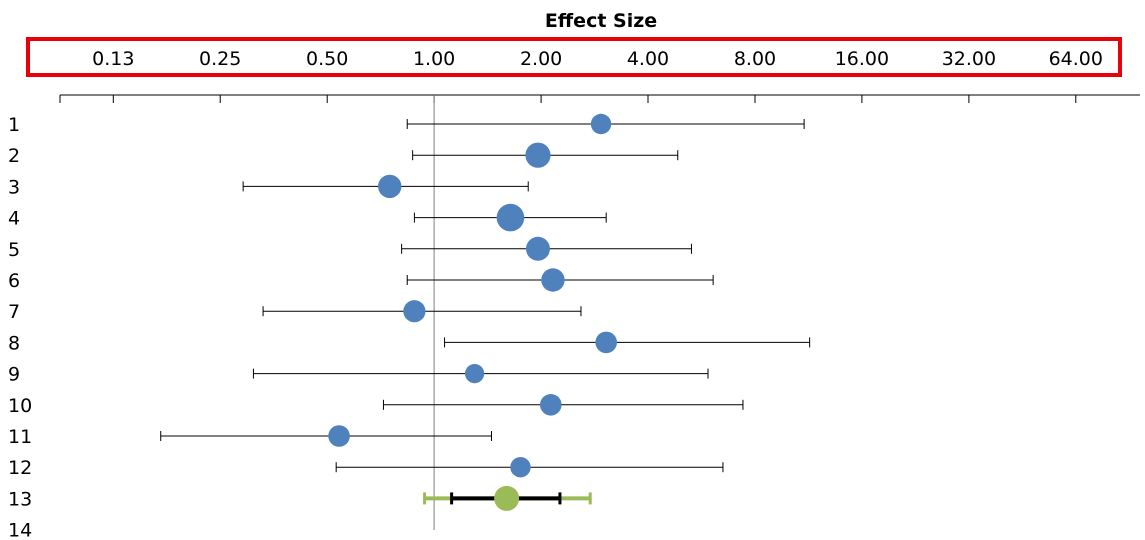  I want to click on row-label: 11, so click(20, 437).